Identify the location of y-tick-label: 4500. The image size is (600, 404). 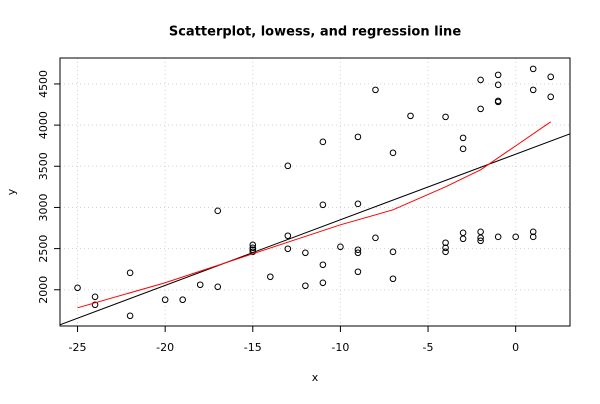
(43, 84).